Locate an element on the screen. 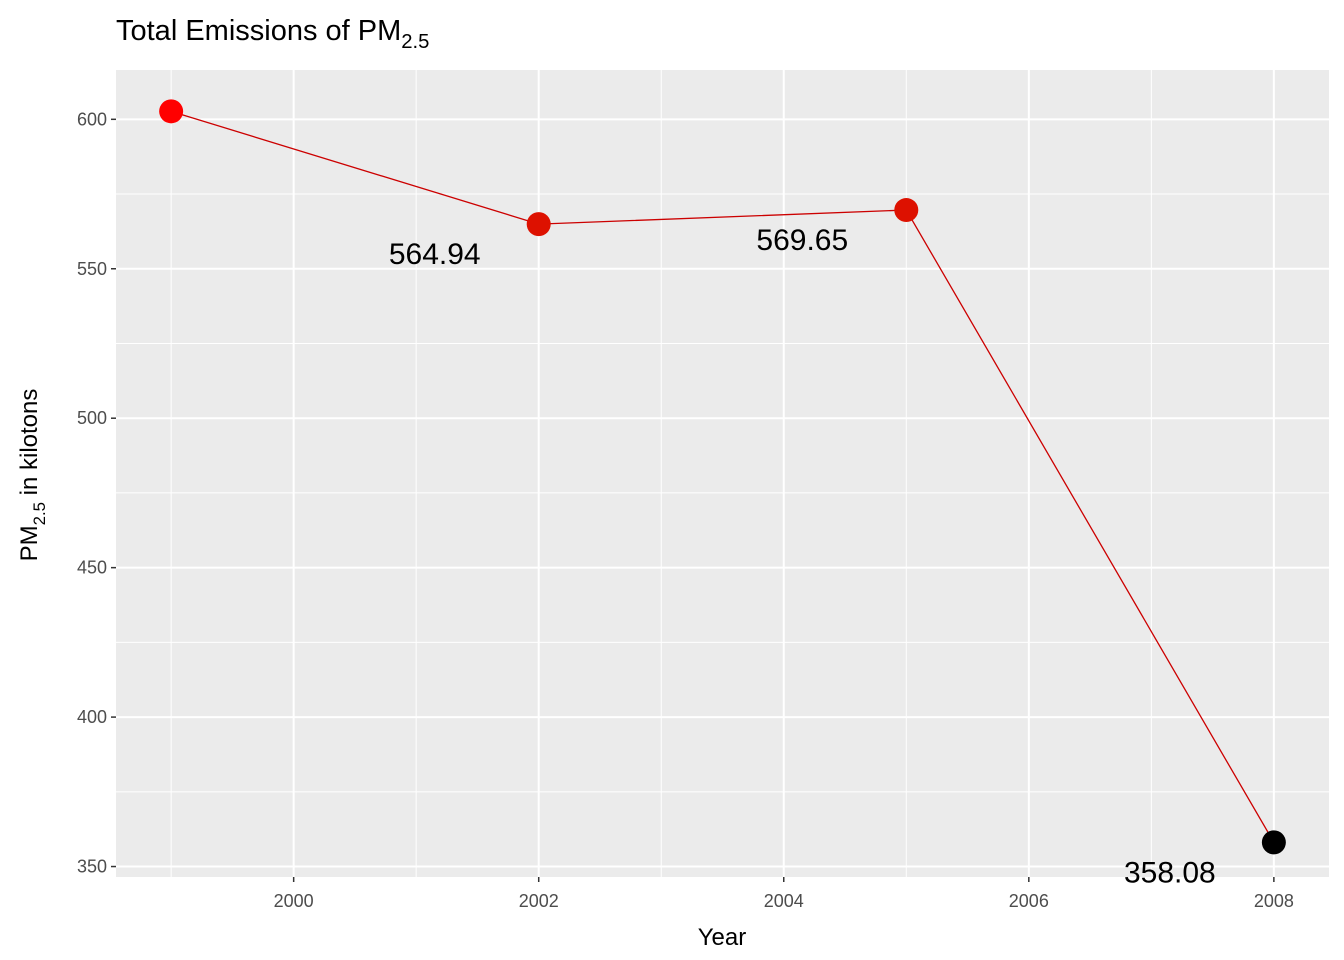 This screenshot has width=1344, height=960. y-axis-ticks: 350 400 450 500 550 600 is located at coordinates (96, 493).